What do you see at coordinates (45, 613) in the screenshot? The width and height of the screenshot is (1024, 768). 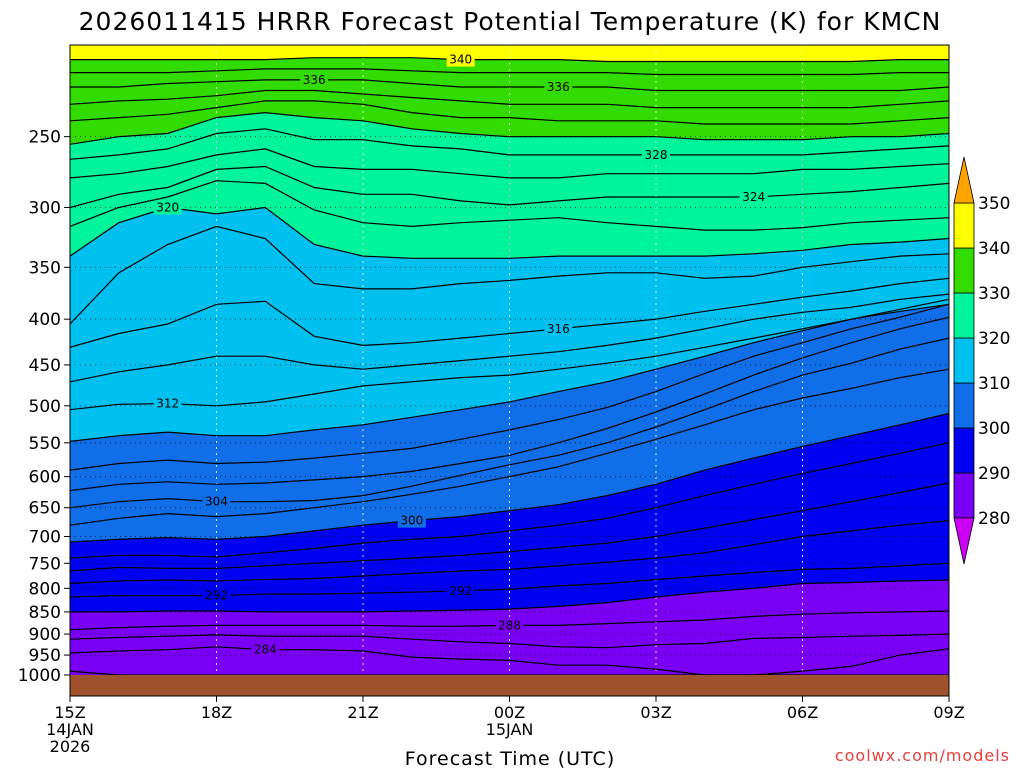 I see `y-tick-label-850: 850` at bounding box center [45, 613].